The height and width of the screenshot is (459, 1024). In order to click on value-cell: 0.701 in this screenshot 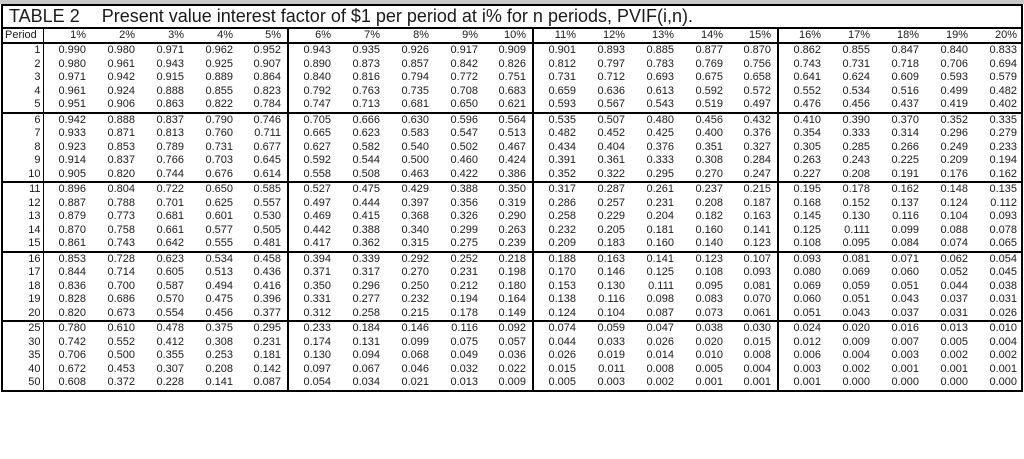, I will do `click(170, 202)`.